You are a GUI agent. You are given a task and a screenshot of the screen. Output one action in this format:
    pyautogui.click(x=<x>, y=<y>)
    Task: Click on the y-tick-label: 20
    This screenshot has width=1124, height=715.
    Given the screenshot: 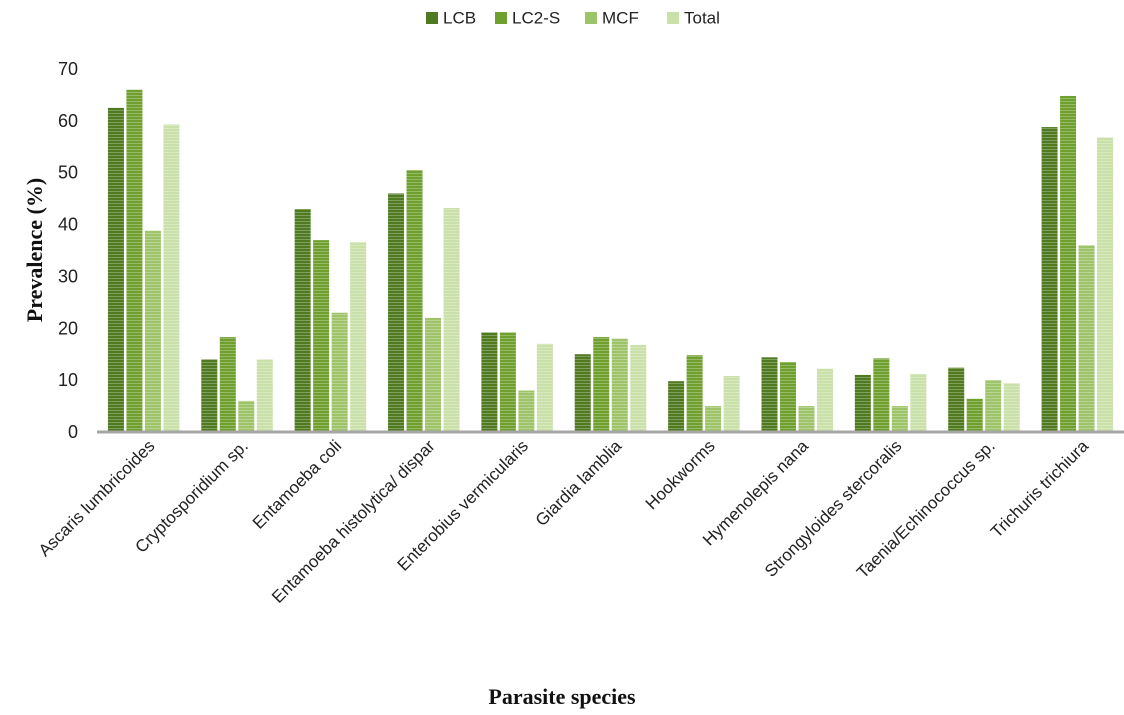 What is the action you would take?
    pyautogui.click(x=68, y=328)
    